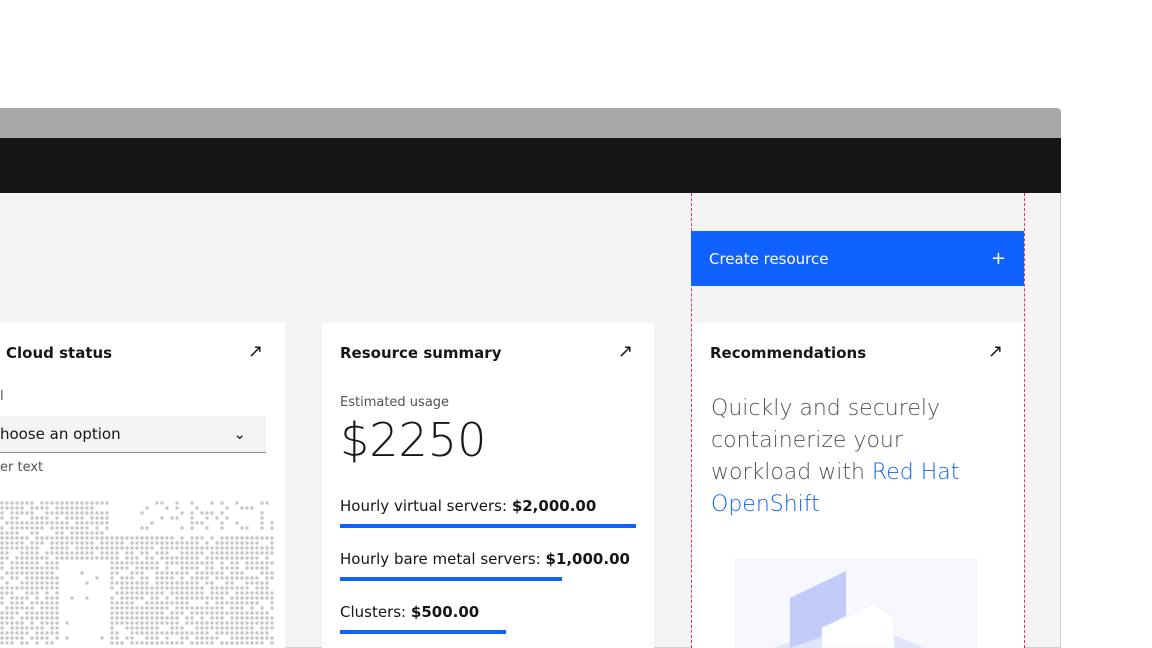 The height and width of the screenshot is (648, 1152). Describe the element at coordinates (22, 467) in the screenshot. I see `helper-text: er text` at that location.